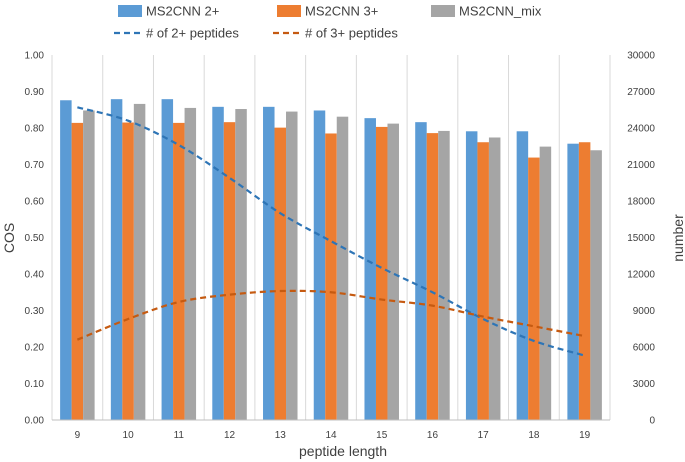  Describe the element at coordinates (35, 165) in the screenshot. I see `y-tick-label: 0.70` at that location.